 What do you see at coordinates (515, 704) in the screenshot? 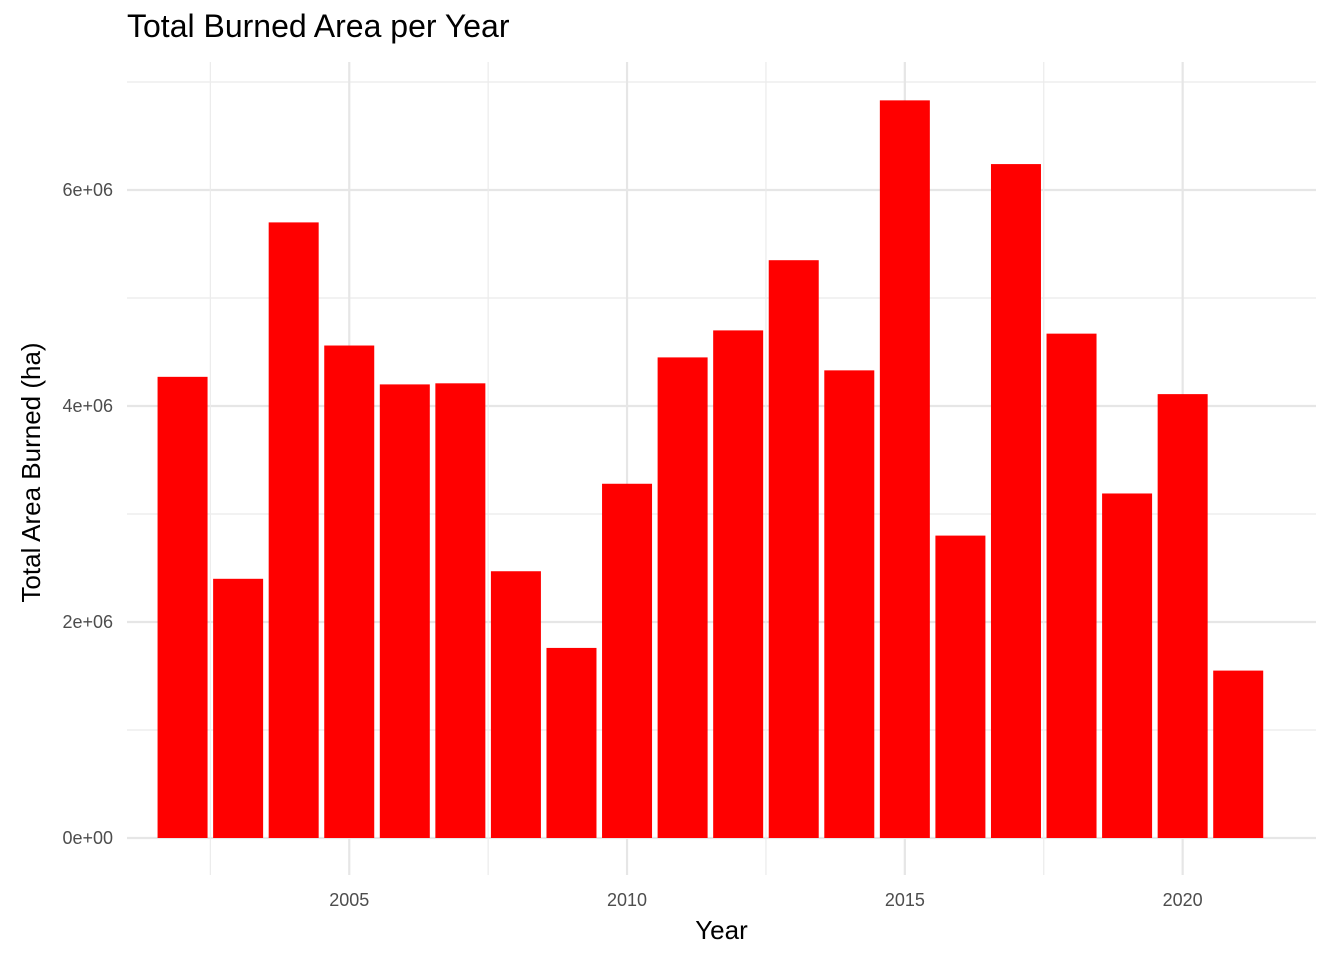
I see `bar-2008` at bounding box center [515, 704].